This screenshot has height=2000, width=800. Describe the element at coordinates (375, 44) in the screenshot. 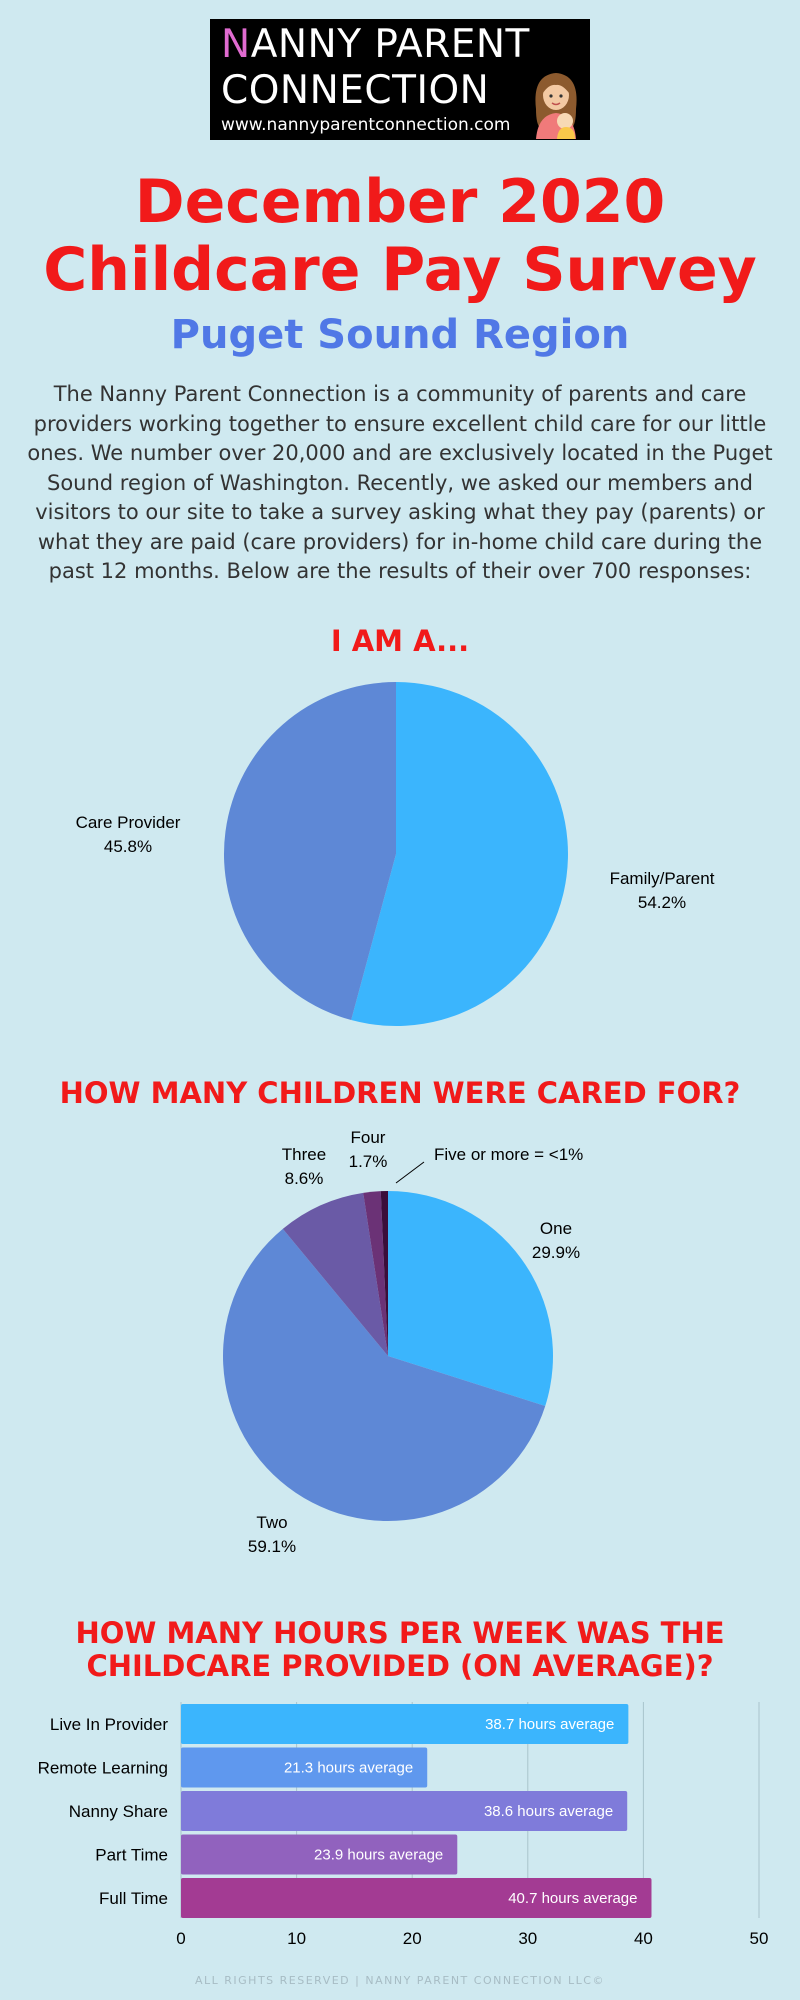

I see `logo-line1: NANNY PARENT` at that location.